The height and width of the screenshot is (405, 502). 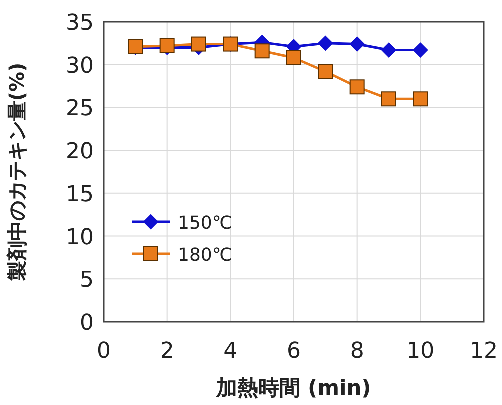 I want to click on x-tick-label: 0, so click(x=104, y=351).